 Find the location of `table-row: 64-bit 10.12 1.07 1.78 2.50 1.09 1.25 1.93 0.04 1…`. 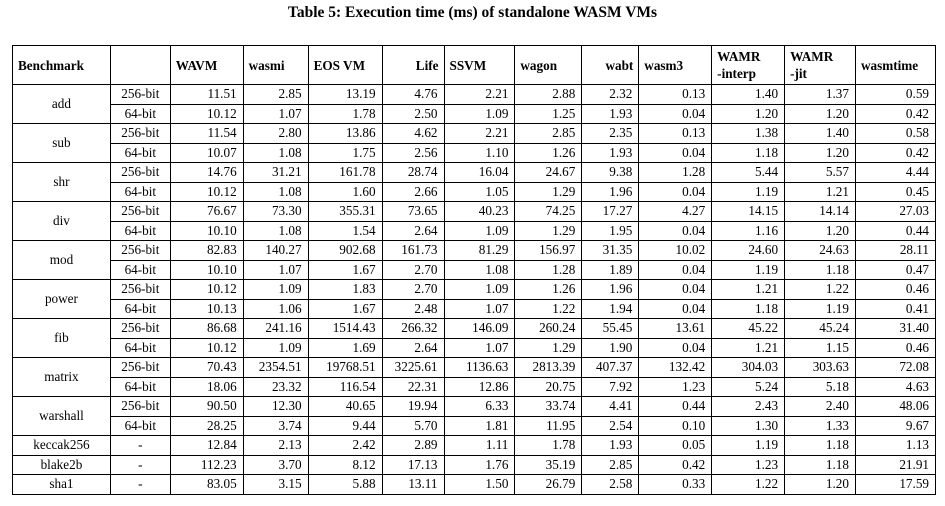

table-row: 64-bit 10.12 1.07 1.78 2.50 1.09 1.25 1.93 0.04 1… is located at coordinates (475, 113).